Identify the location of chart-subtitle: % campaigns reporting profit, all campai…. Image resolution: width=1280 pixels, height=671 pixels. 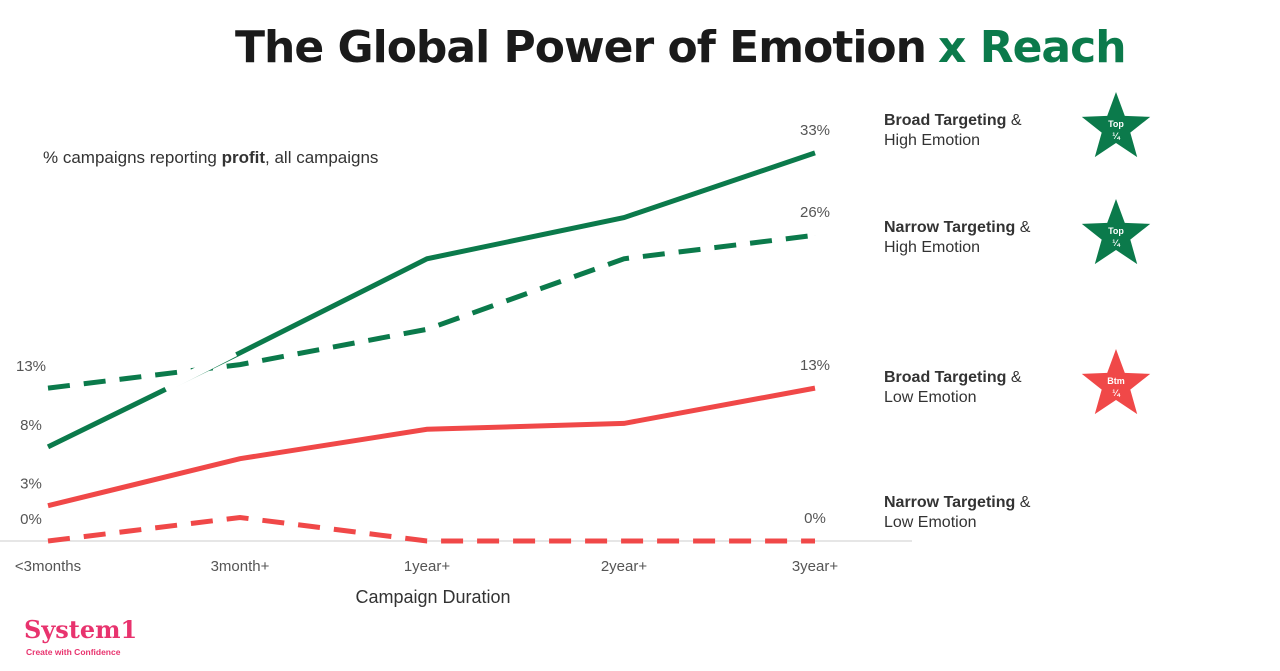
(210, 157).